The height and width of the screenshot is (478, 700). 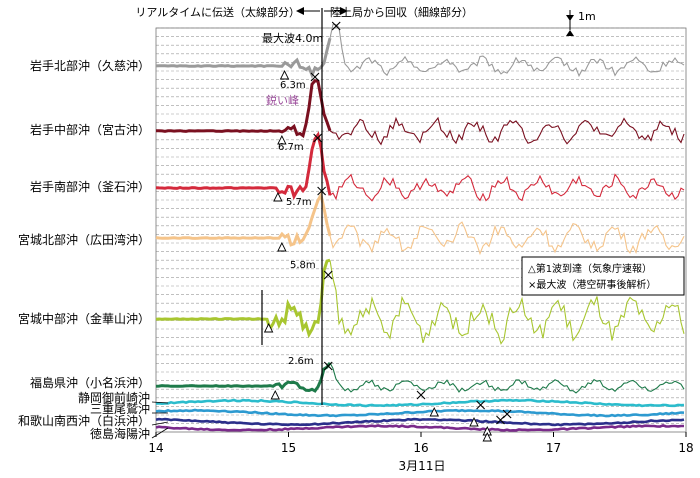 I want to click on legend: △第1波到達（気象庁速報） ×最大波（港空研事後解析）, so click(x=603, y=276).